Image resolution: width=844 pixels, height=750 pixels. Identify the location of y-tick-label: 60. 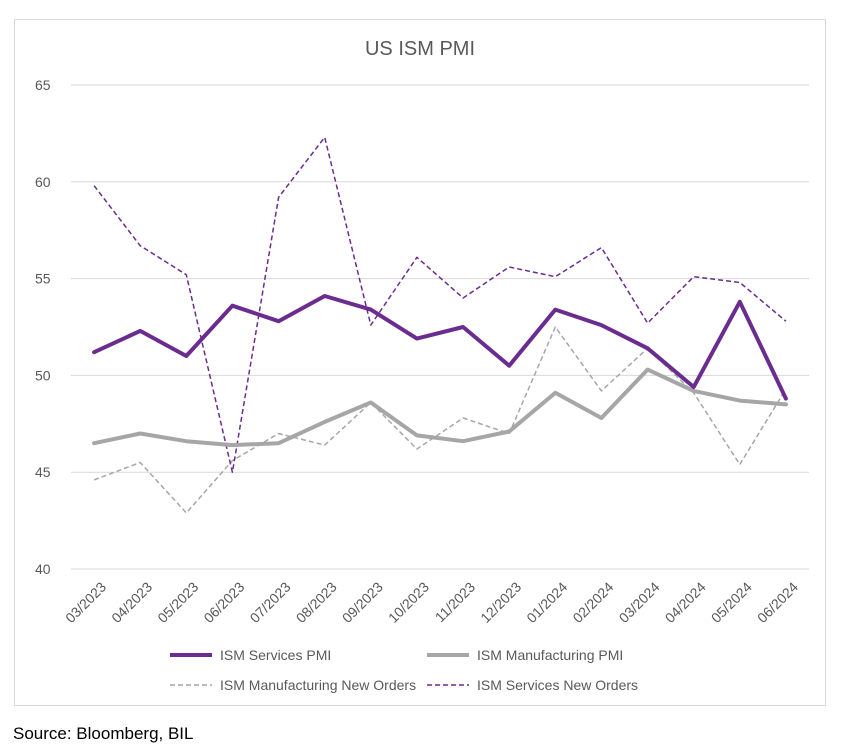
(43, 182).